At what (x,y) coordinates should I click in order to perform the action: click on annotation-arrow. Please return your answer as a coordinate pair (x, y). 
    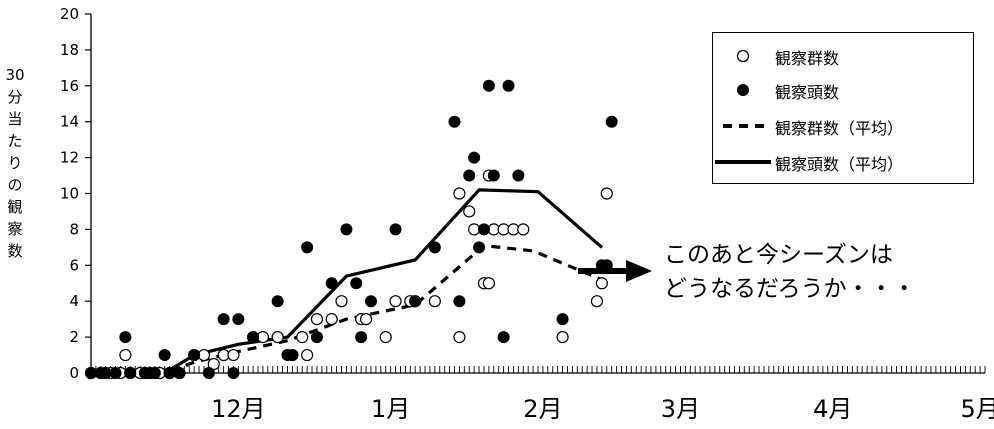
    Looking at the image, I should click on (615, 271).